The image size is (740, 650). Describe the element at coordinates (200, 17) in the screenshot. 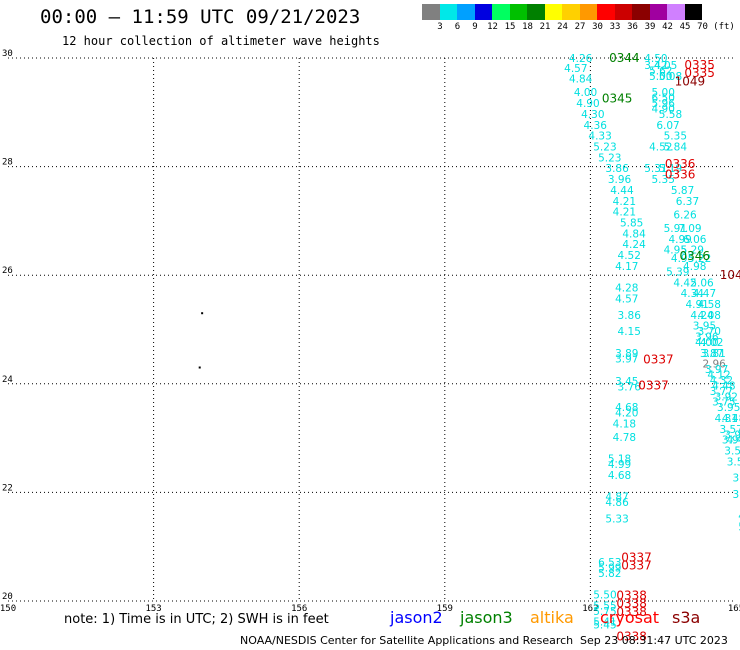

I see `chart-title: 00:00 – 11:59 UTC 09/21/2023` at that location.